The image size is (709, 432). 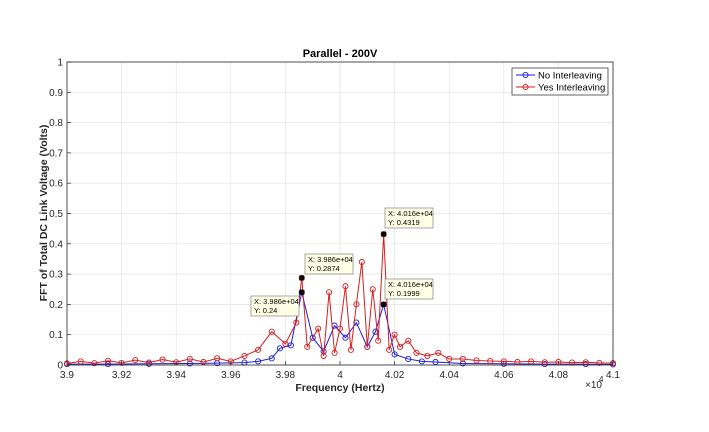 What do you see at coordinates (265, 310) in the screenshot?
I see `data-tip-y-text: Y: 0.24` at bounding box center [265, 310].